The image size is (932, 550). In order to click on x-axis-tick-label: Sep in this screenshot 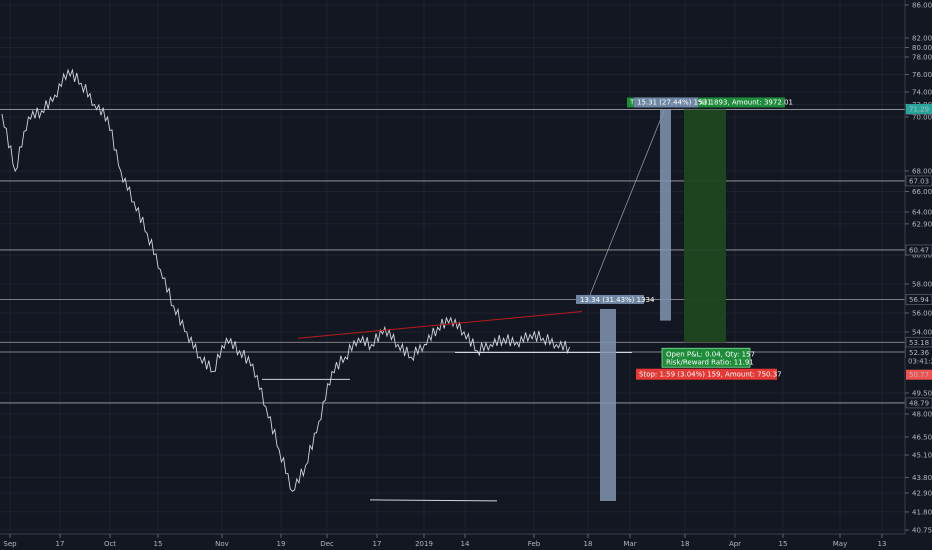, I will do `click(10, 544)`.